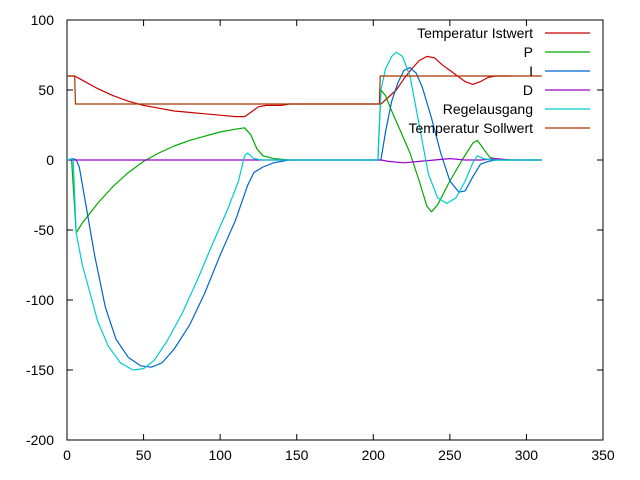 The image size is (640, 480). Describe the element at coordinates (304, 161) in the screenshot. I see `series-line-d` at that location.